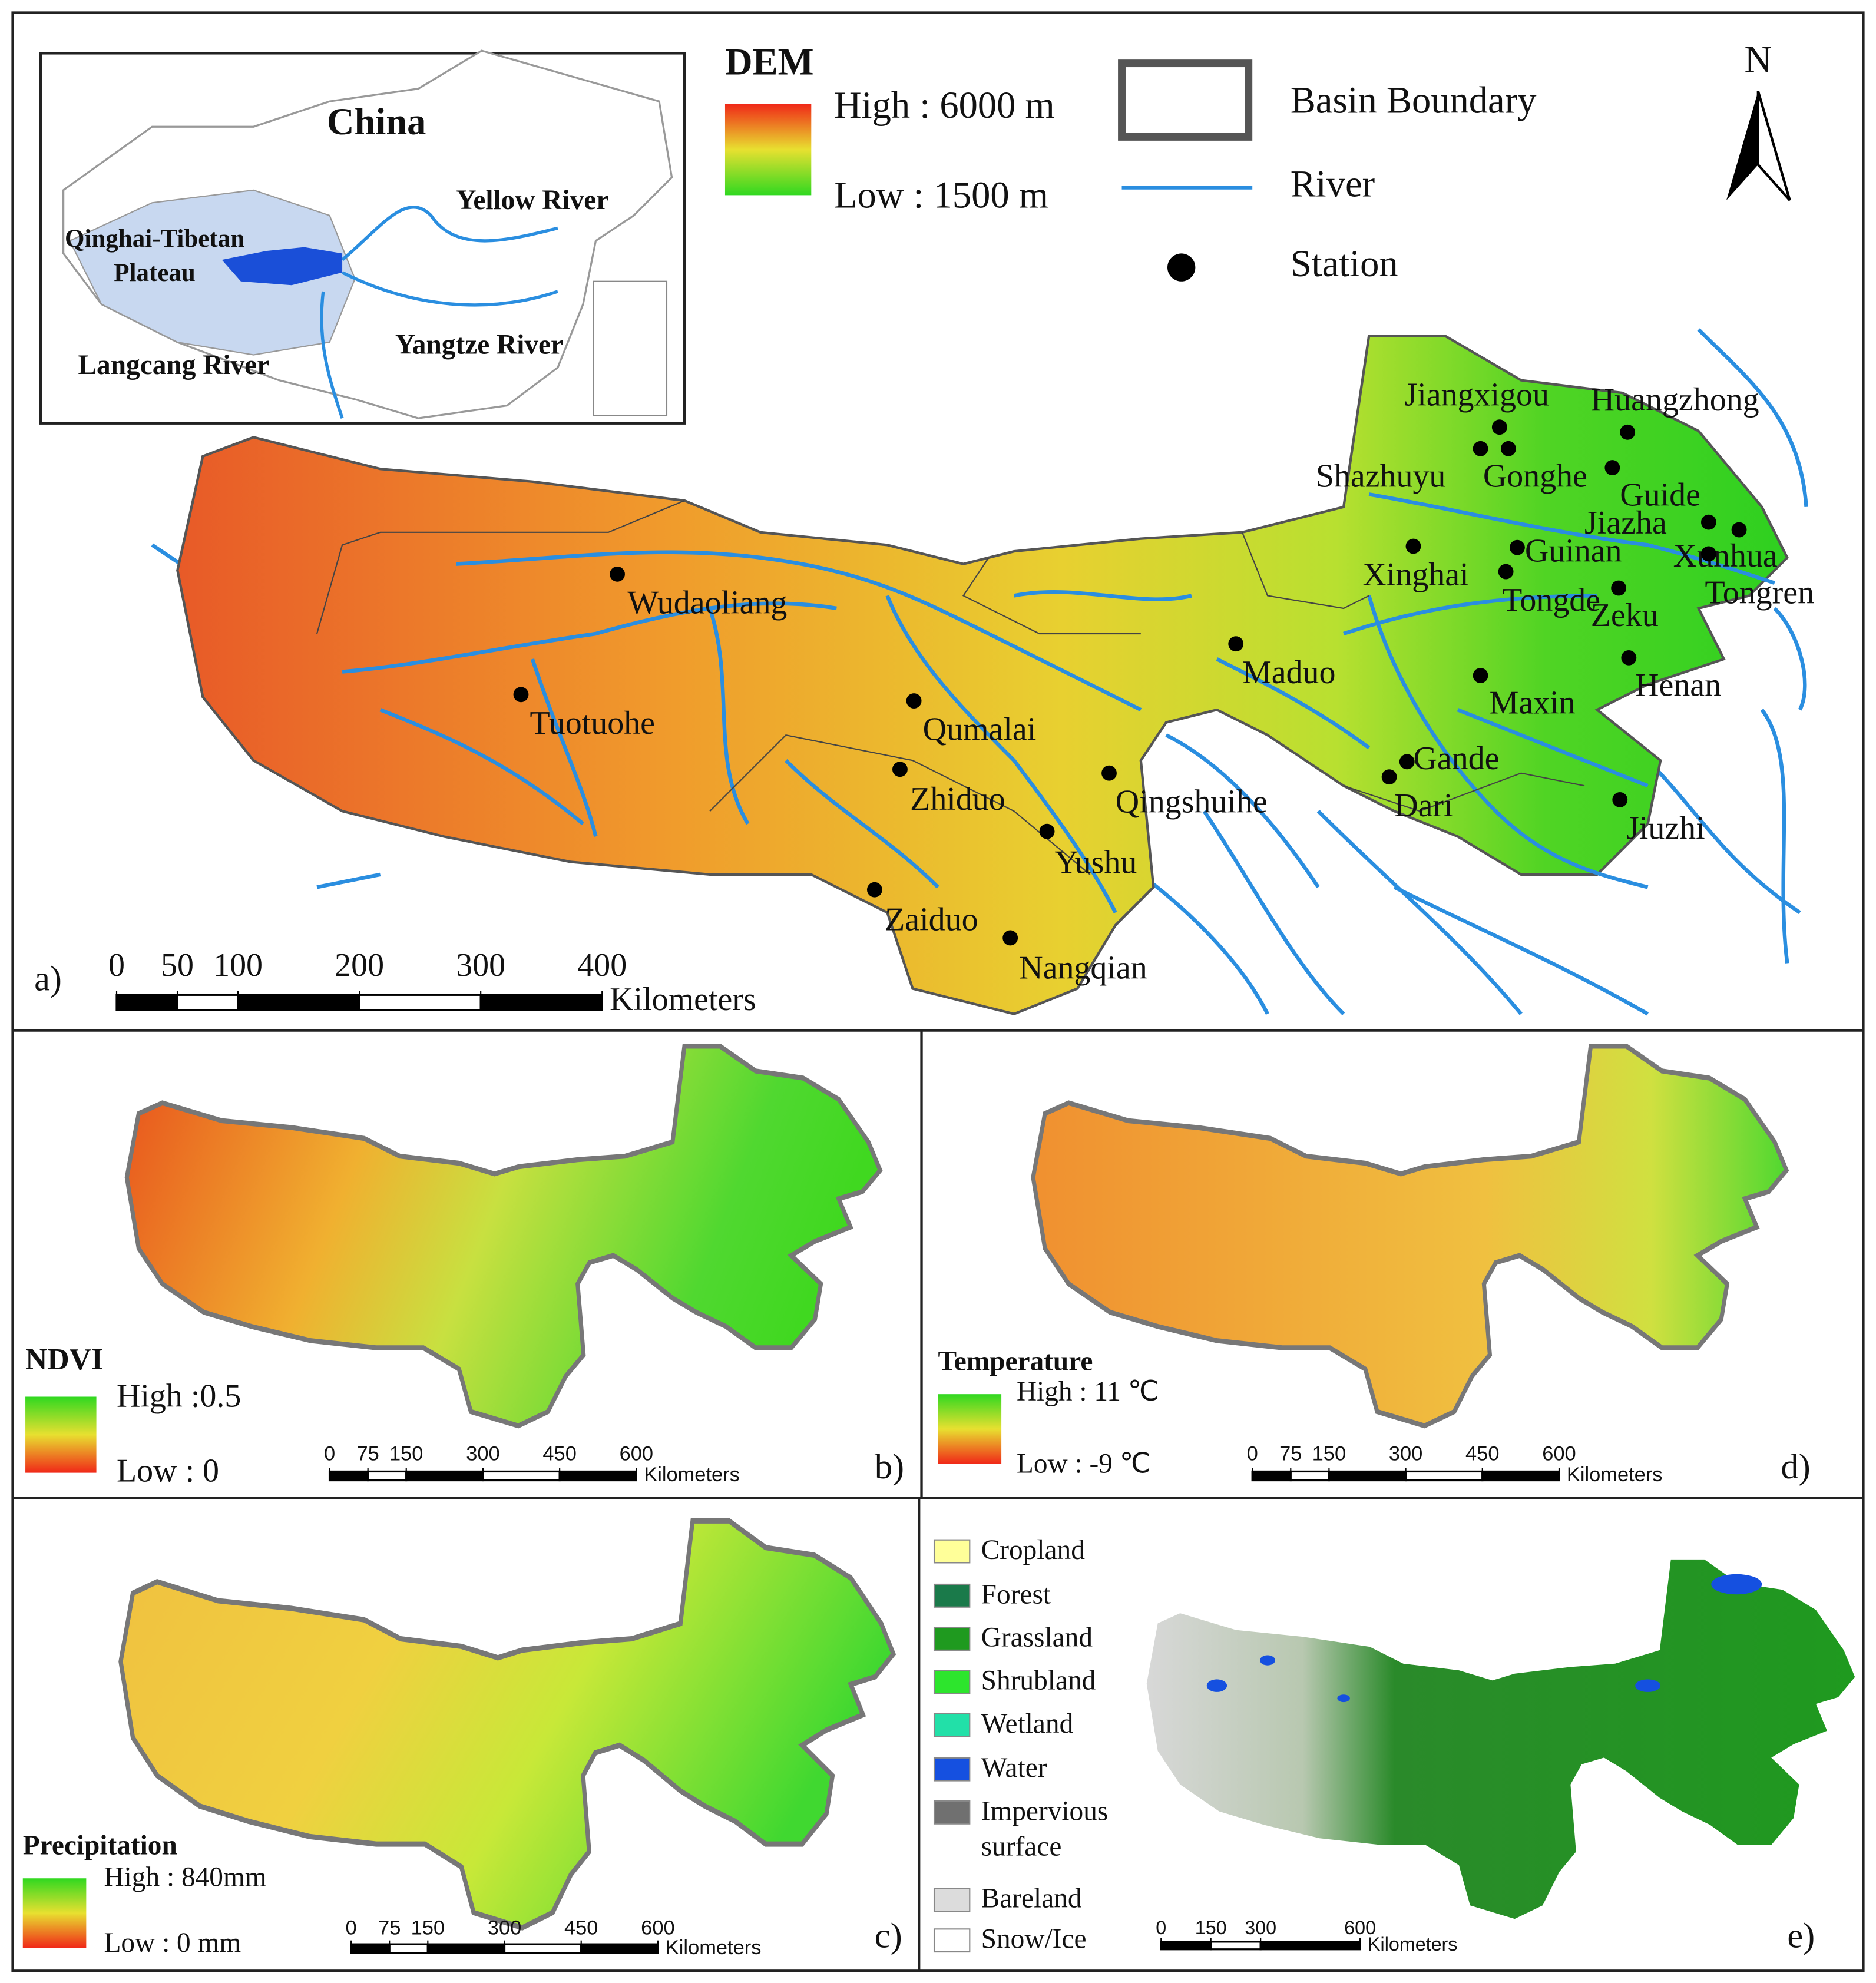 This screenshot has width=1876, height=1983. Describe the element at coordinates (1415, 575) in the screenshot. I see `station-label: Xinghai` at that location.